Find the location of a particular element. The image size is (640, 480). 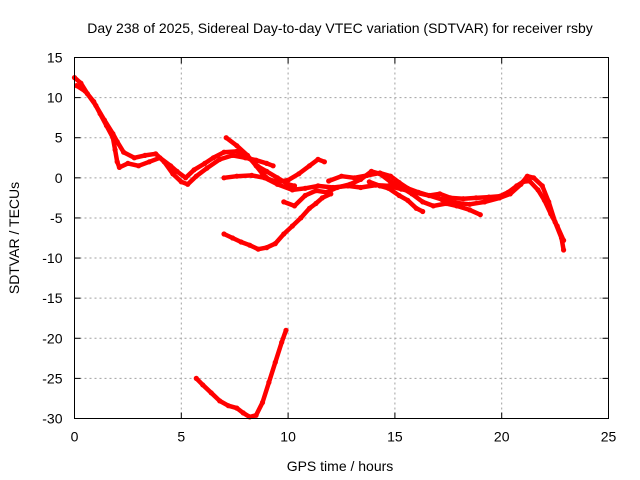

x-axis-title: GPS time / hours is located at coordinates (340, 466).